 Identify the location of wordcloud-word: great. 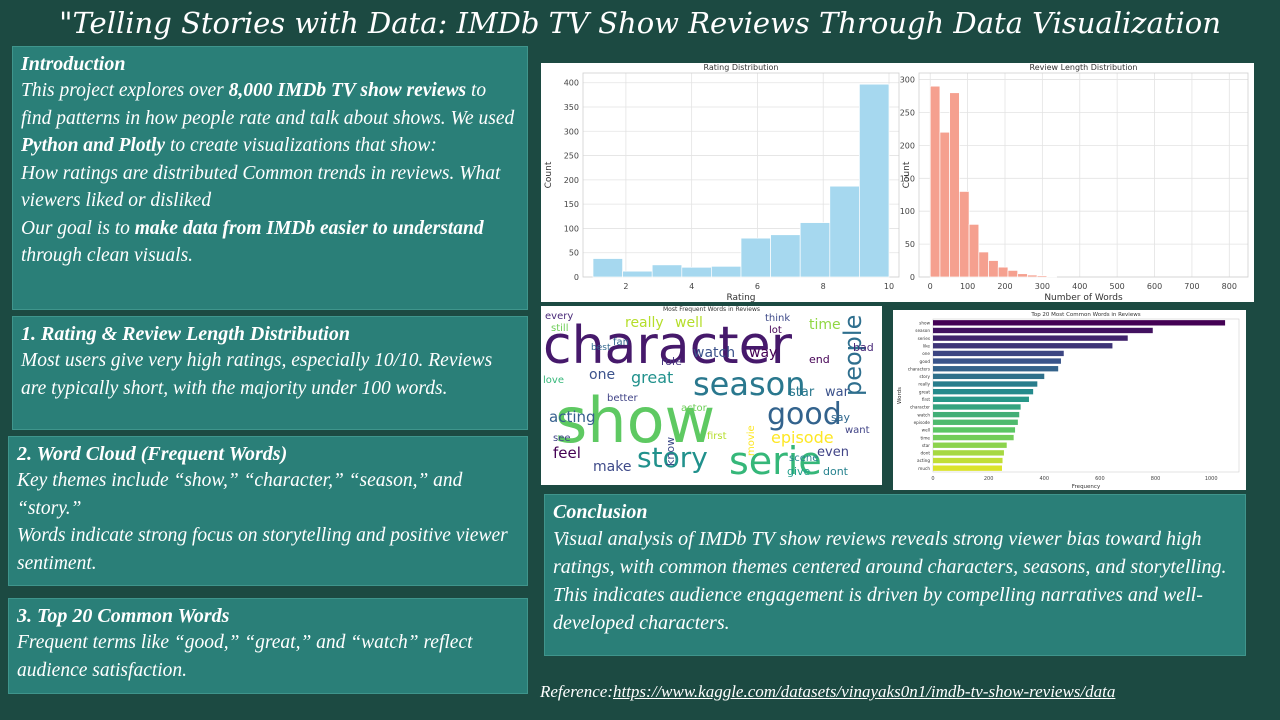
(652, 377).